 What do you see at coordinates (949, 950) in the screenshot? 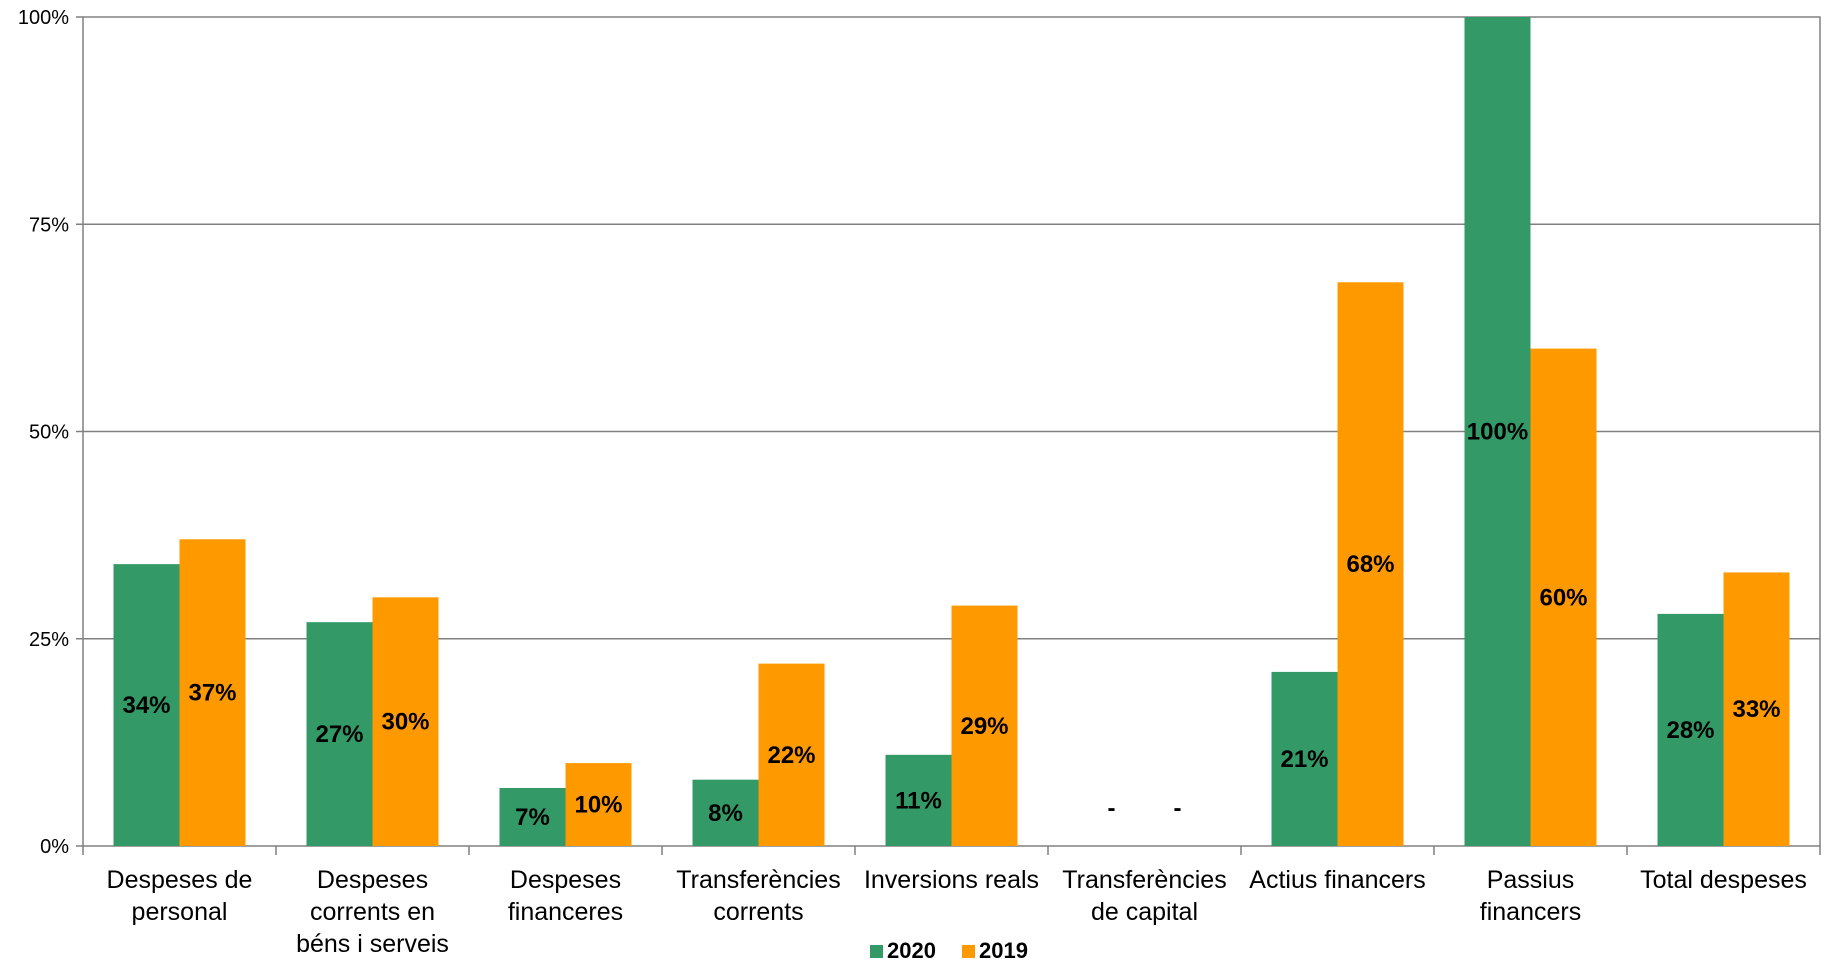
I see `legend: 2020 2019` at bounding box center [949, 950].